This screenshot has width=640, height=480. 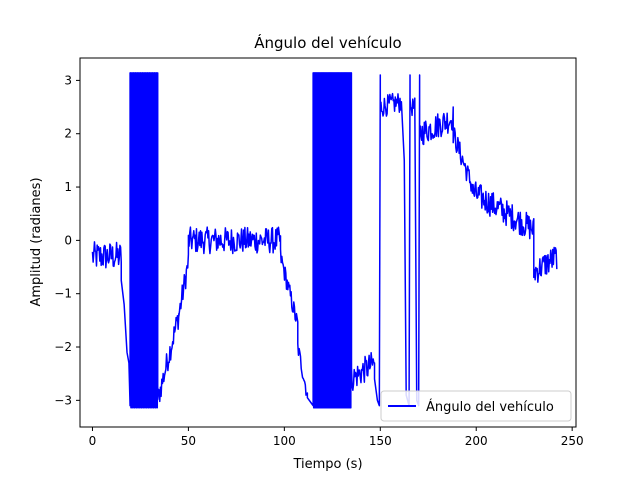 I want to click on legend: Ángulo del vehículo, so click(x=476, y=406).